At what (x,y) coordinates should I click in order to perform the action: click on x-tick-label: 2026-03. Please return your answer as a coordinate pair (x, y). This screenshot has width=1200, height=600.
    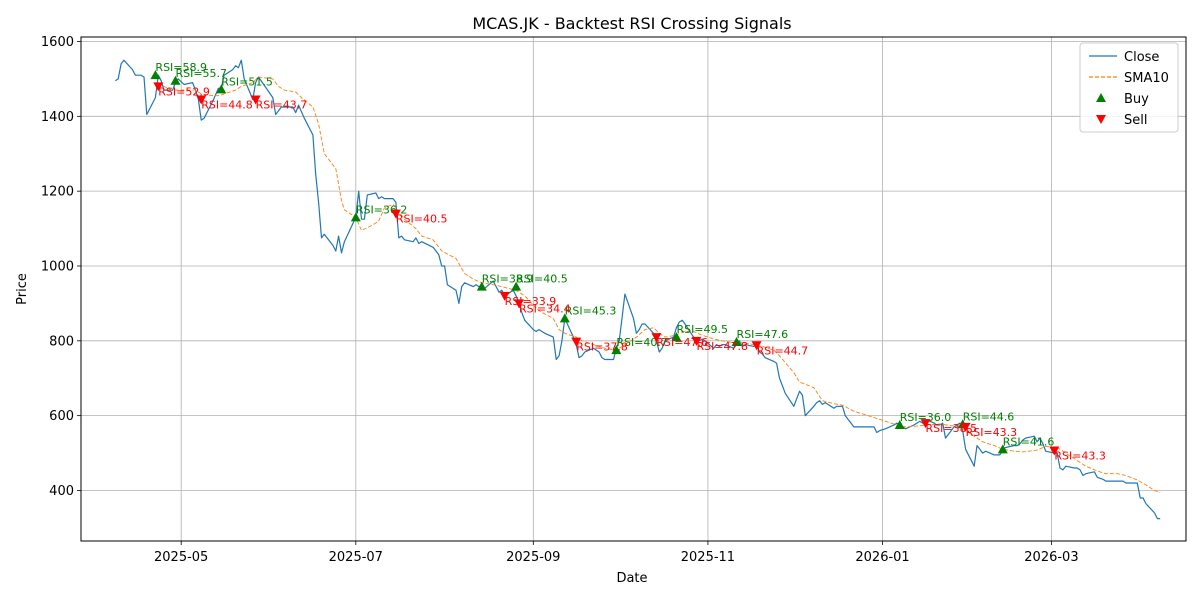
    Looking at the image, I should click on (1051, 557).